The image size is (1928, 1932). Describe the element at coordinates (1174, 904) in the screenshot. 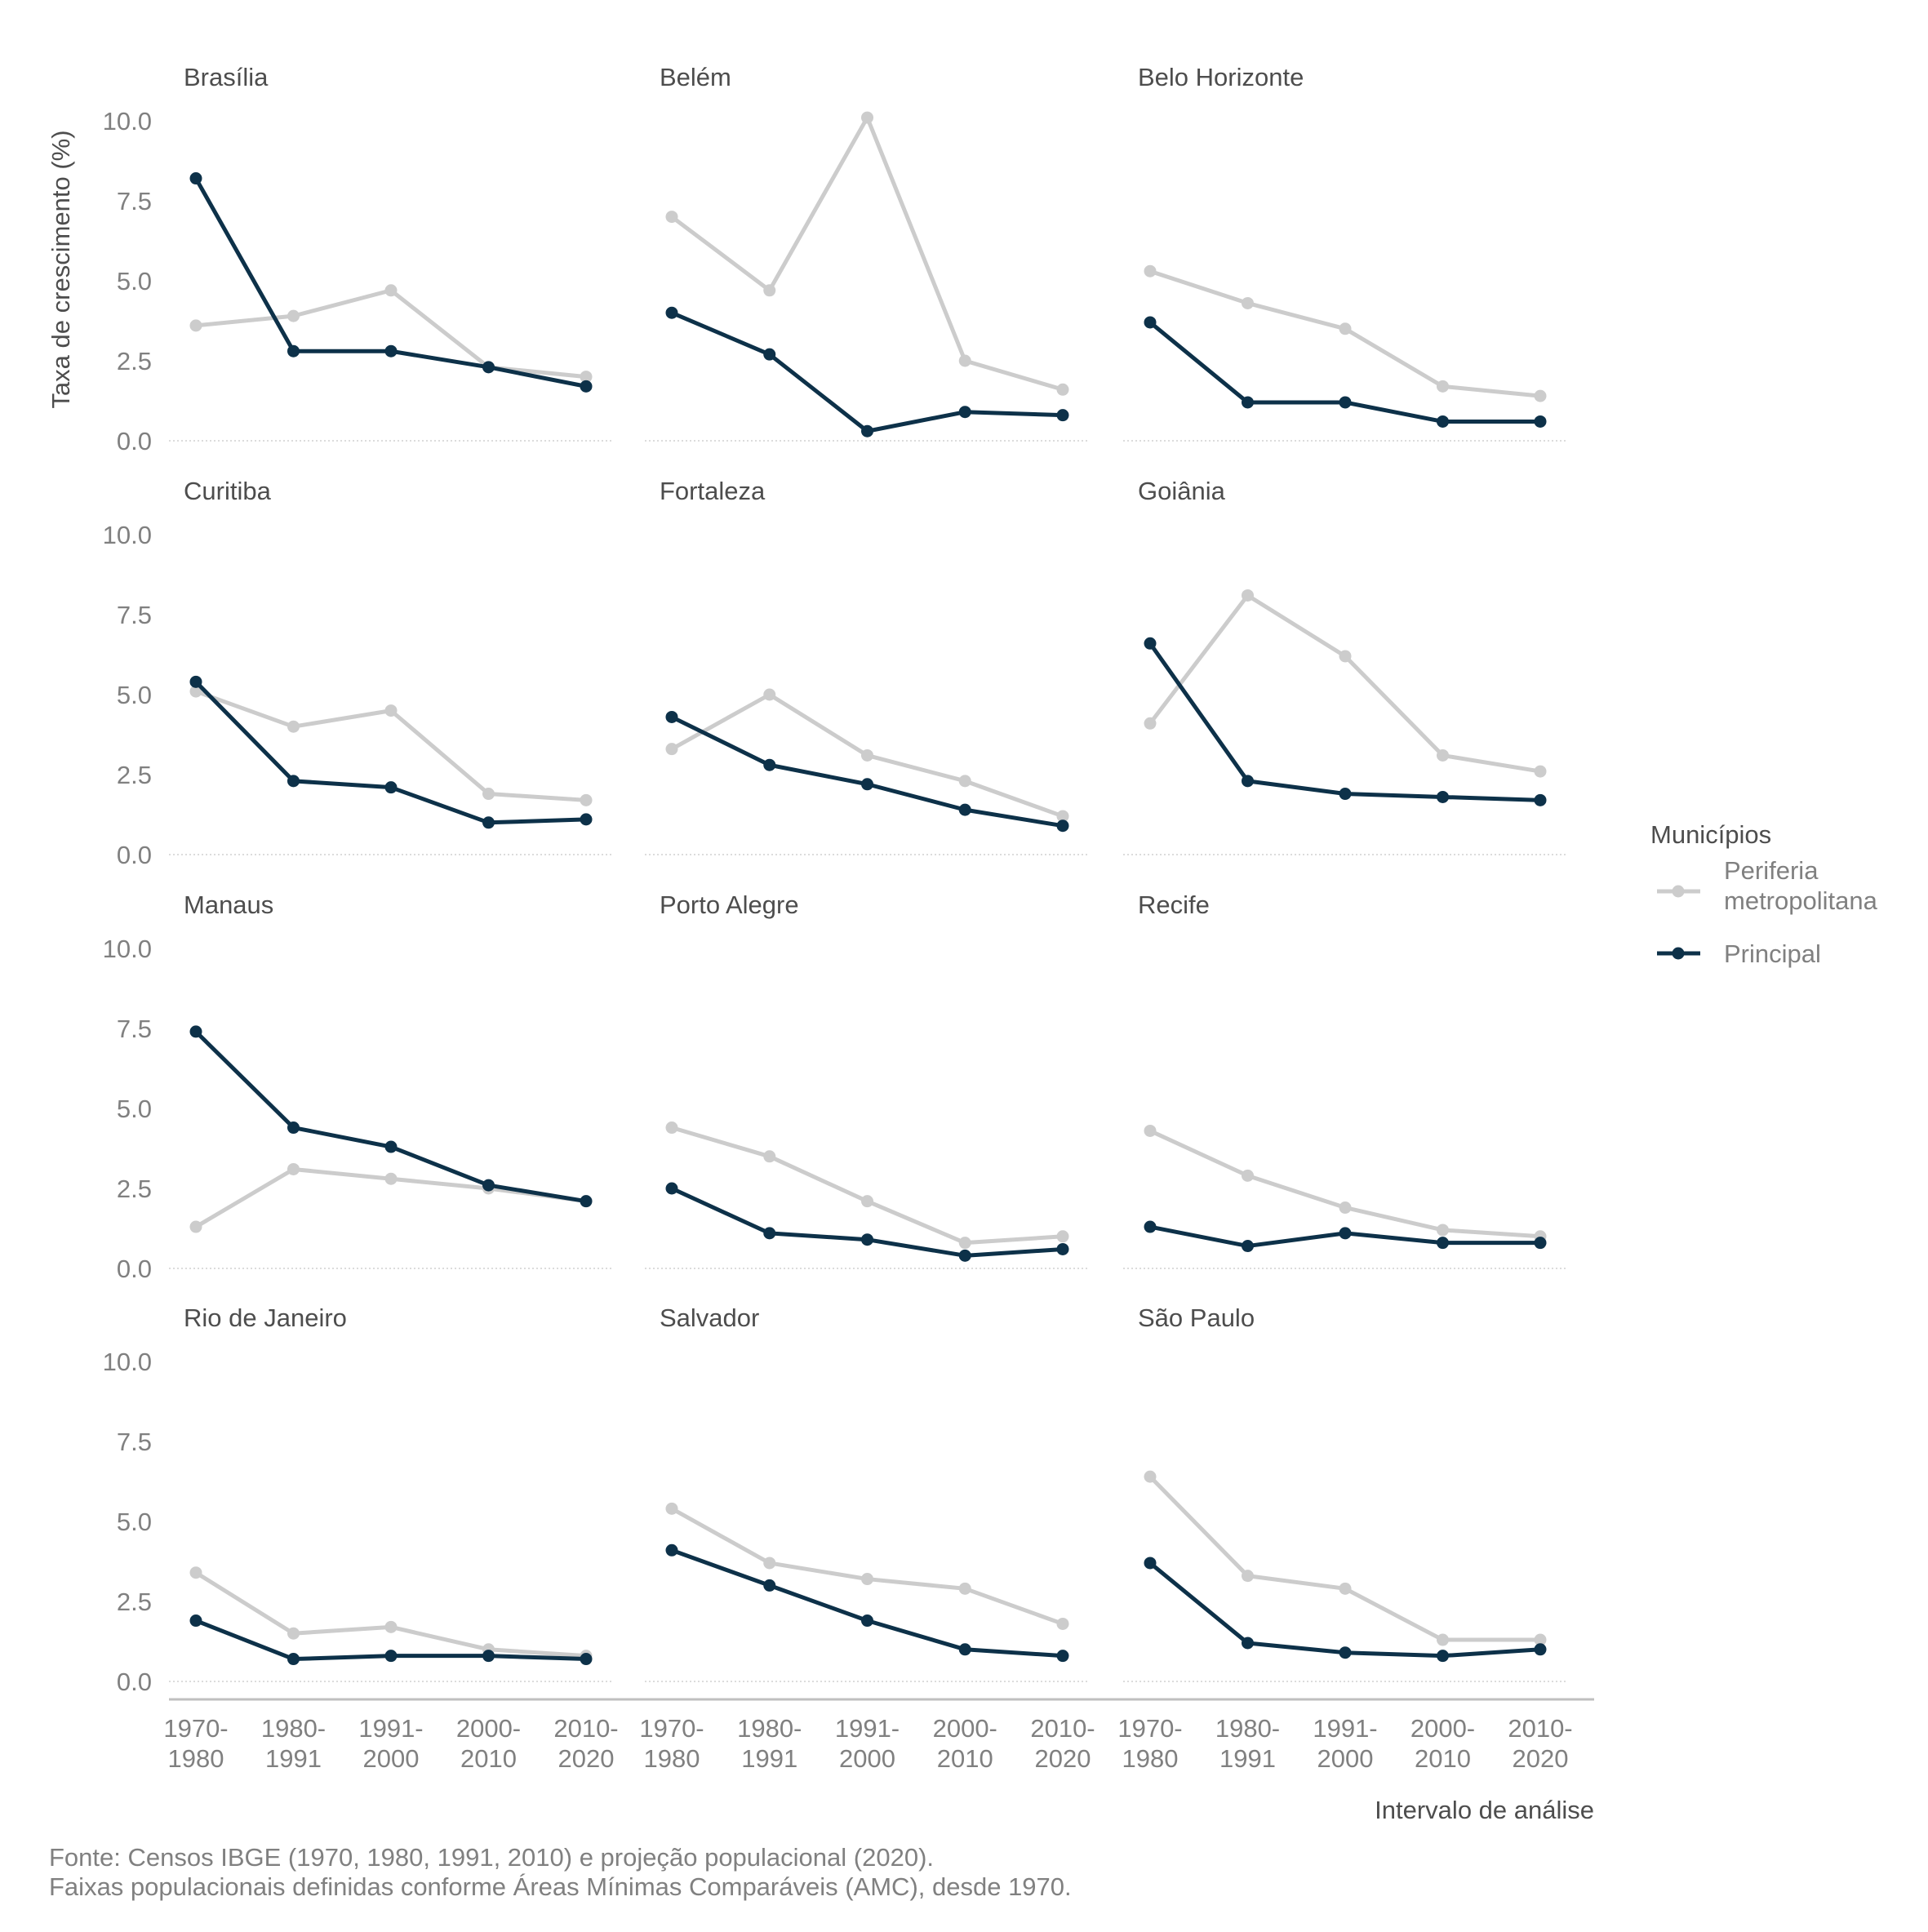

I see `facet-title: Recife` at that location.